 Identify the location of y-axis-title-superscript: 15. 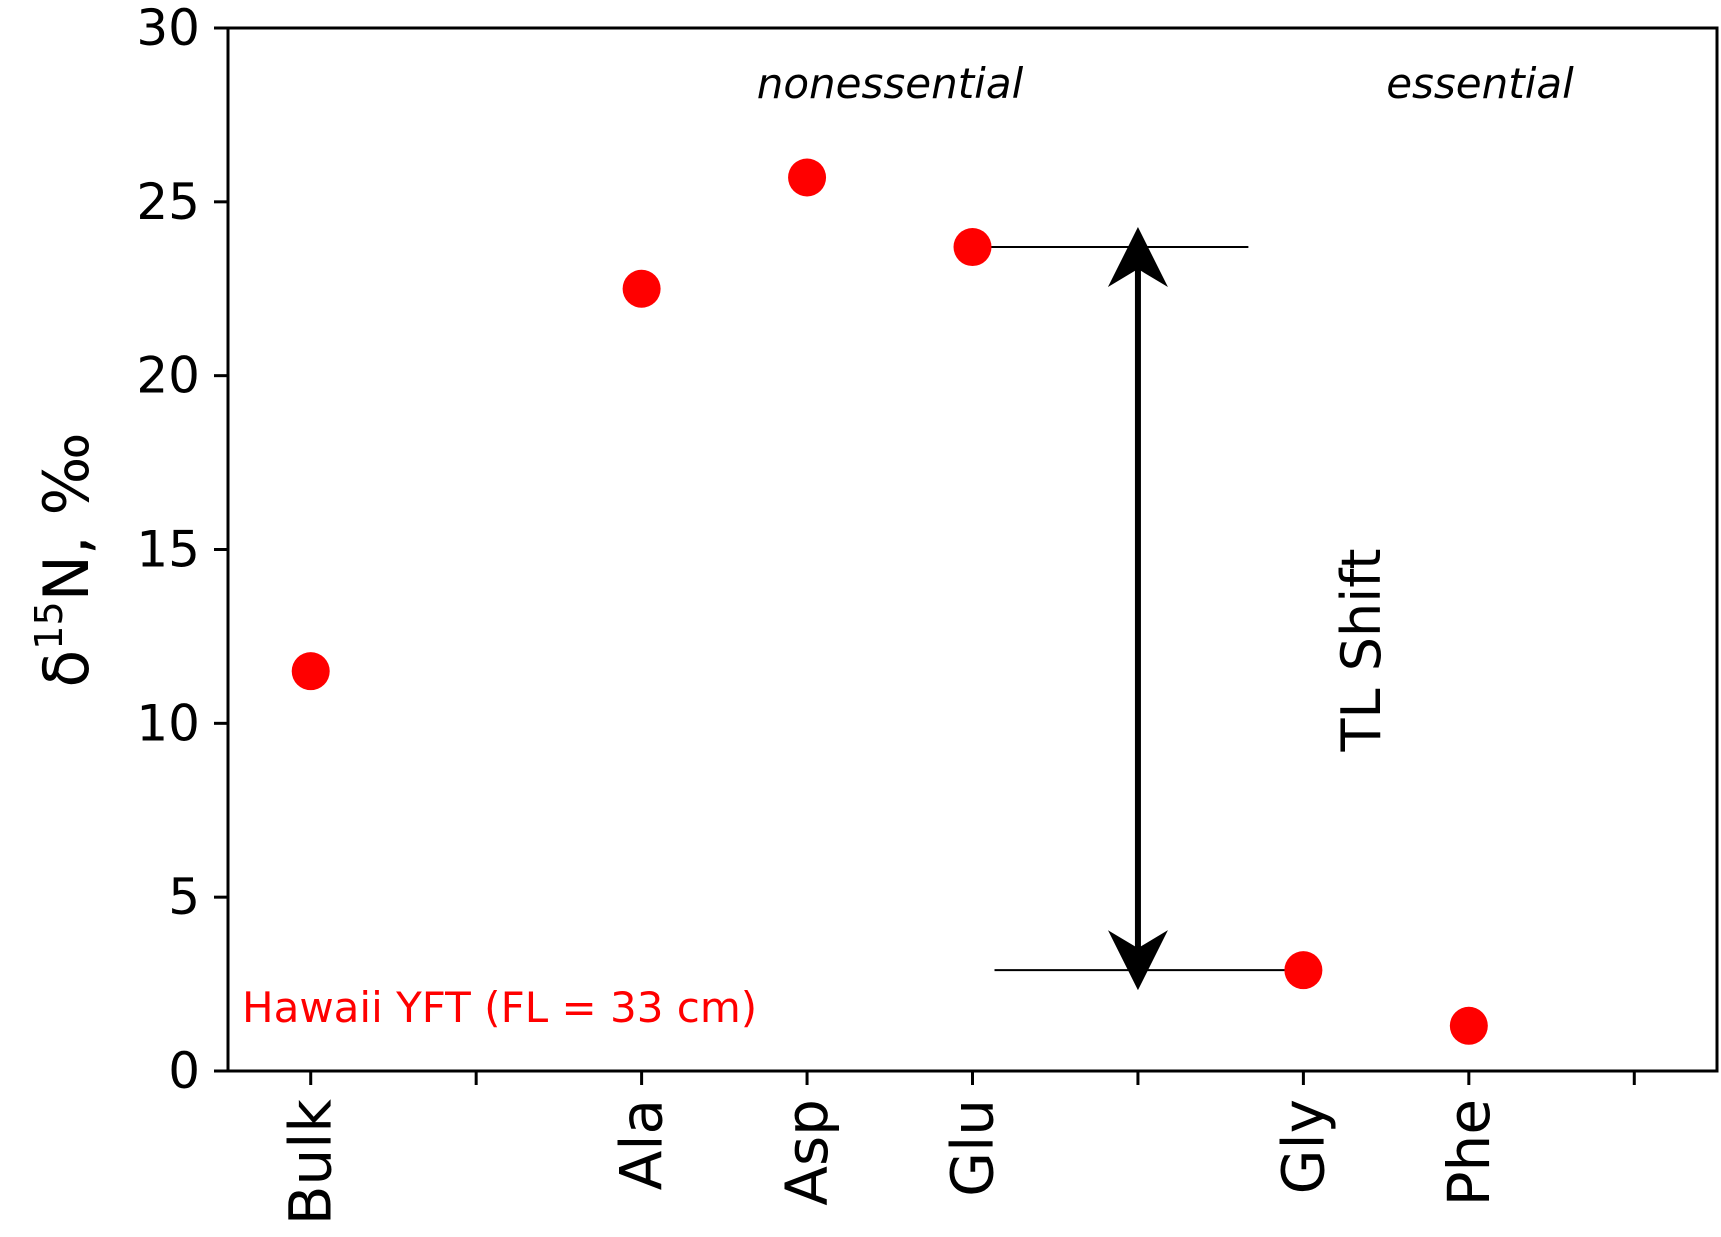
(49, 625).